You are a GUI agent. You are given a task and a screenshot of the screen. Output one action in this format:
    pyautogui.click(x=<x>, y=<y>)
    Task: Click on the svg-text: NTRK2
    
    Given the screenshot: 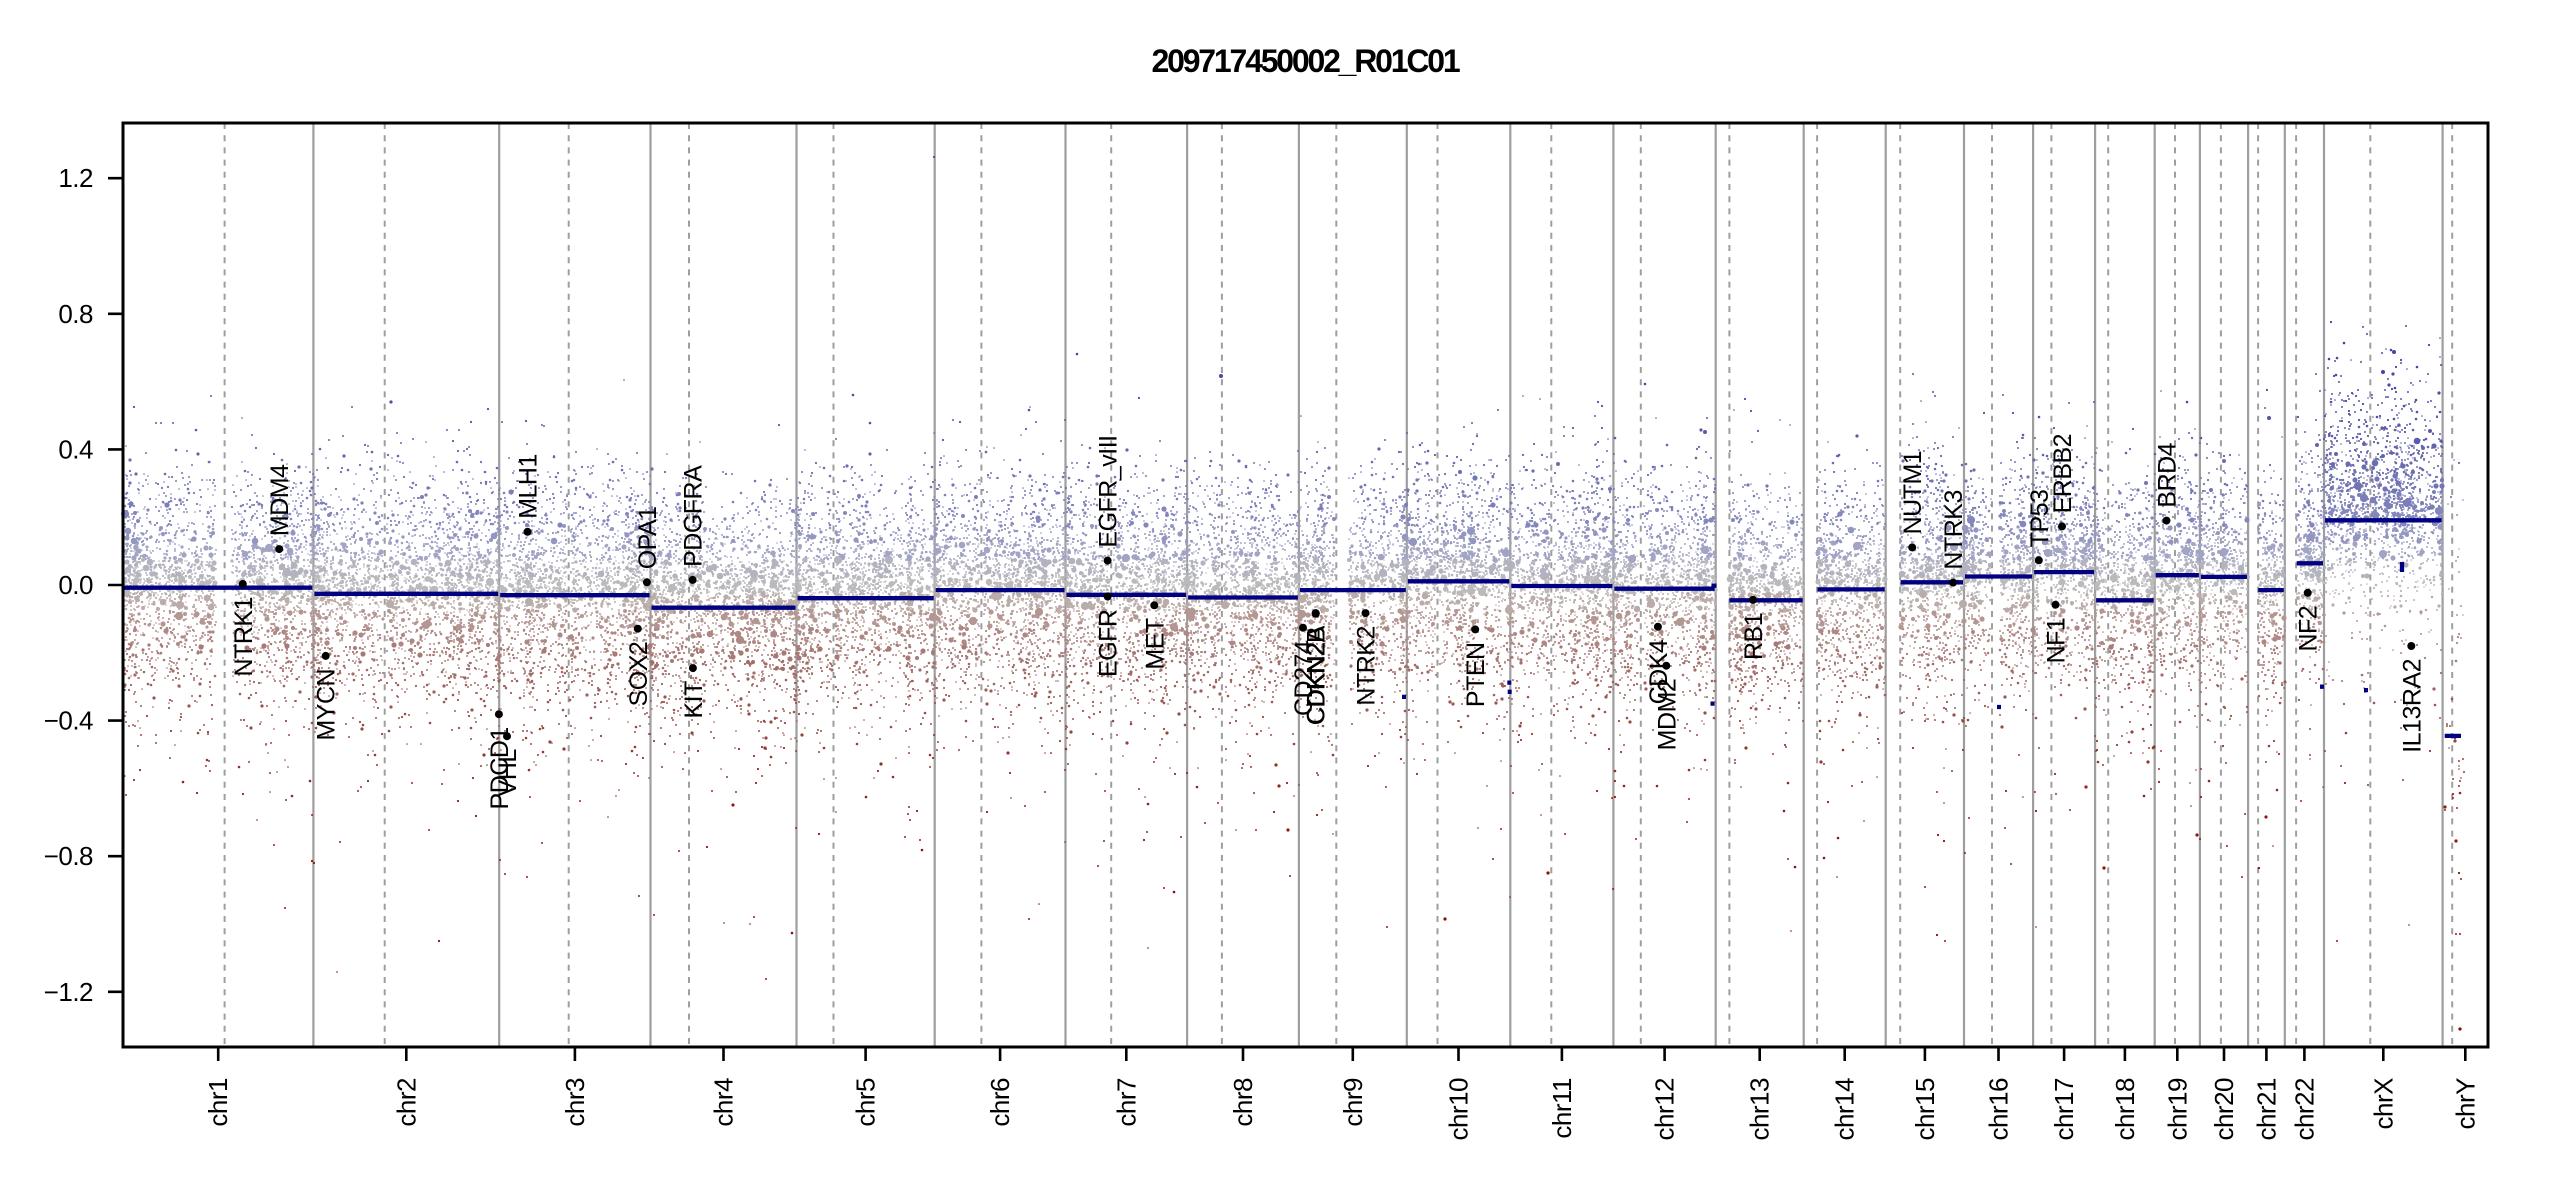 What is the action you would take?
    pyautogui.click(x=1367, y=665)
    